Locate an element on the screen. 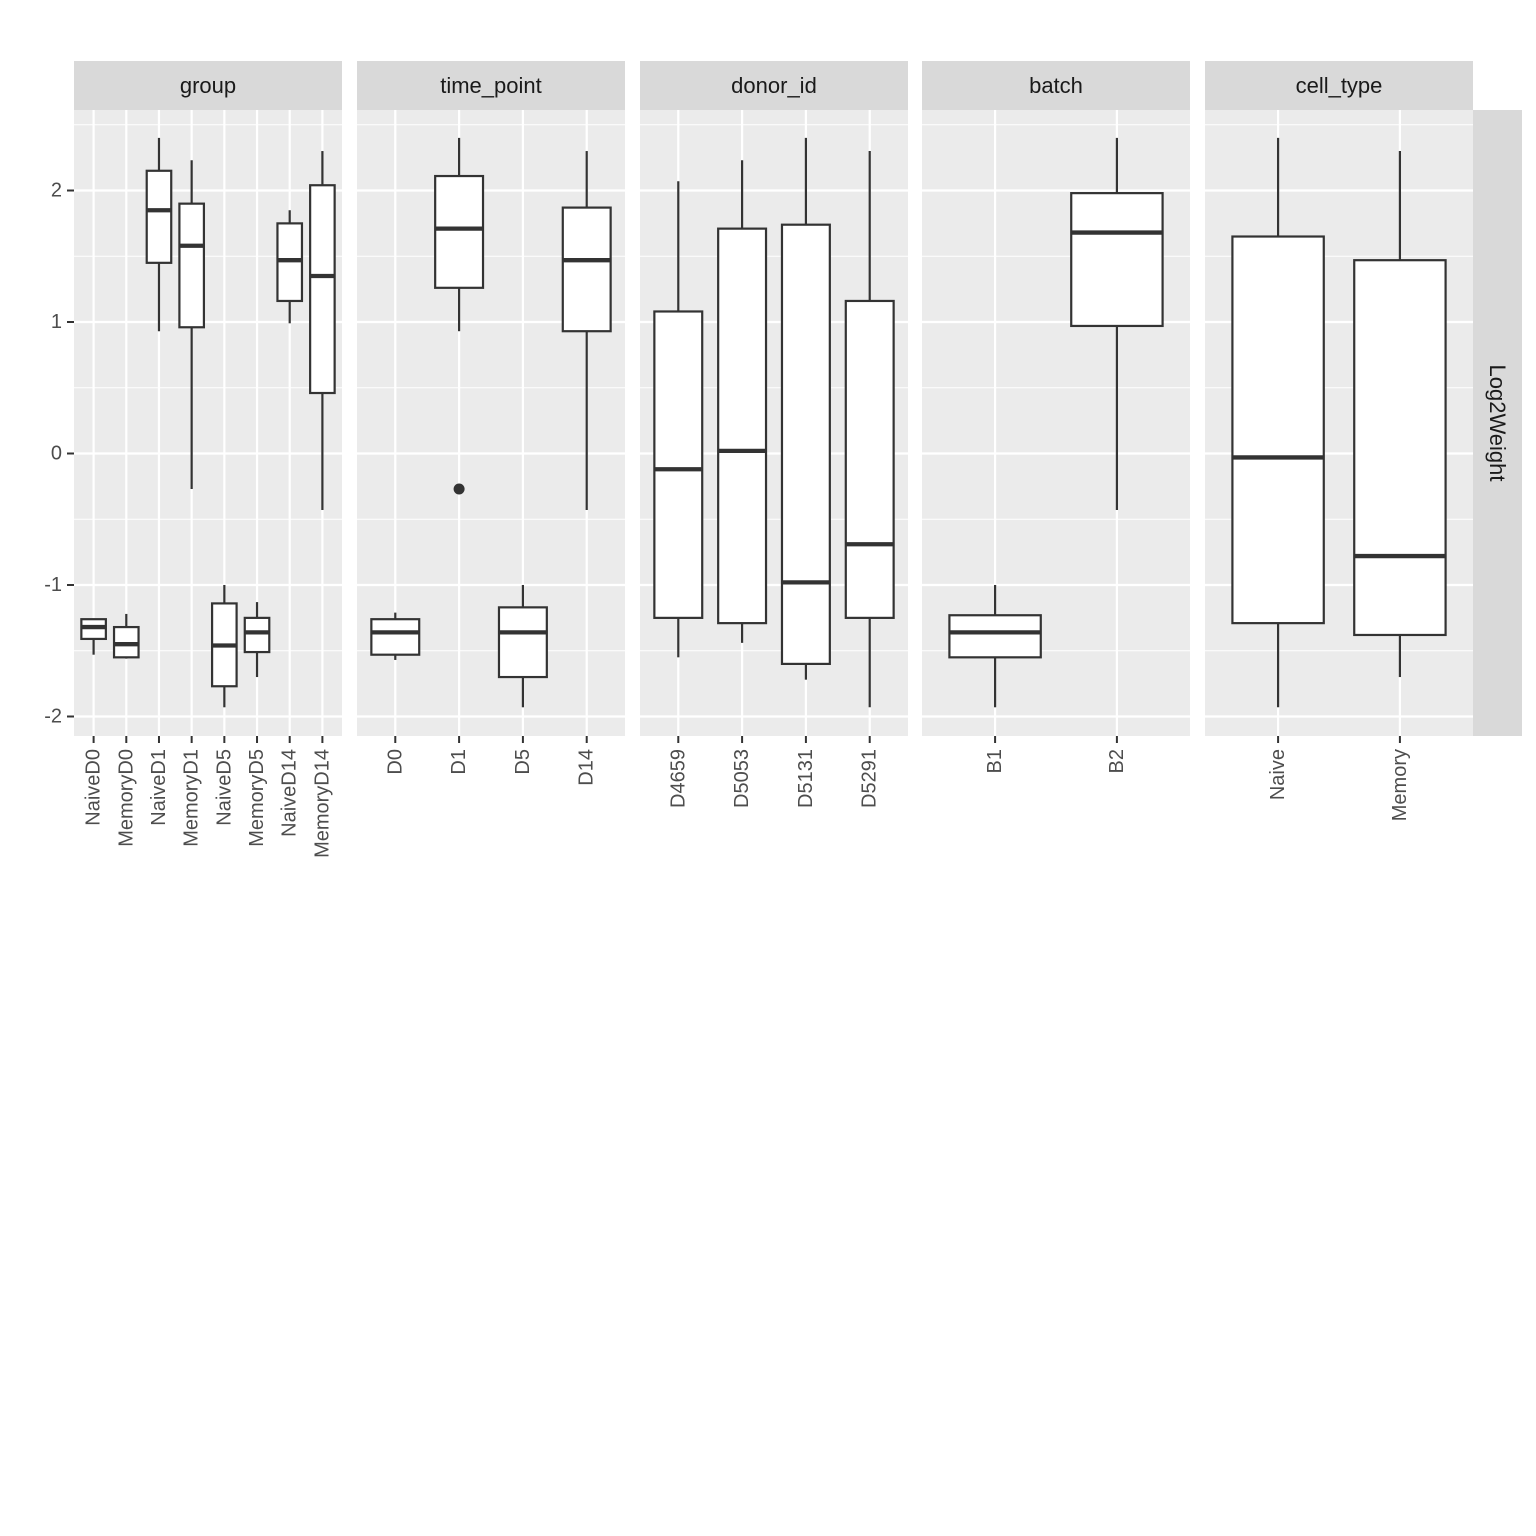 The width and height of the screenshot is (1536, 1536). y-tick-label: 2 is located at coordinates (56, 191).